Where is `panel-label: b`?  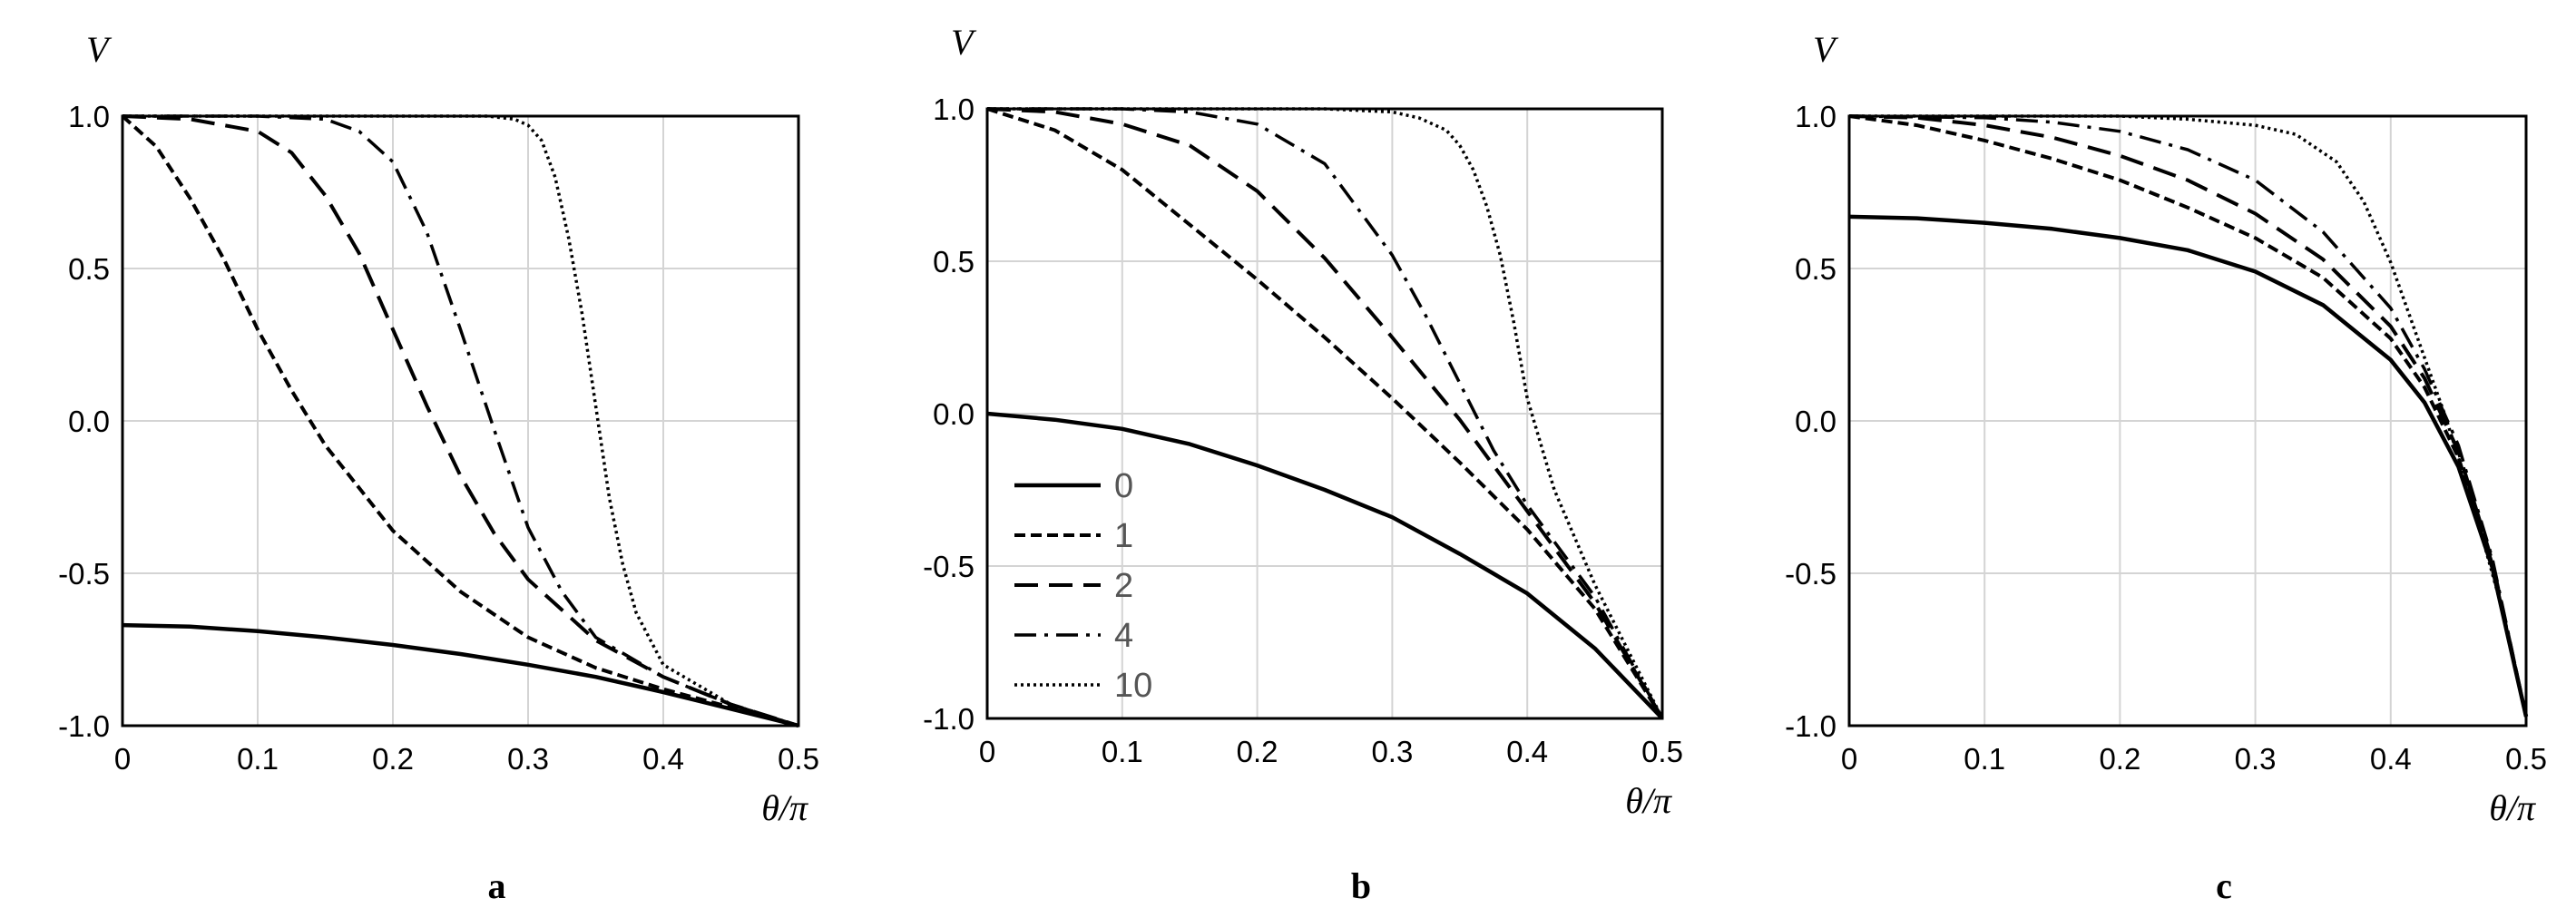 panel-label: b is located at coordinates (1361, 885).